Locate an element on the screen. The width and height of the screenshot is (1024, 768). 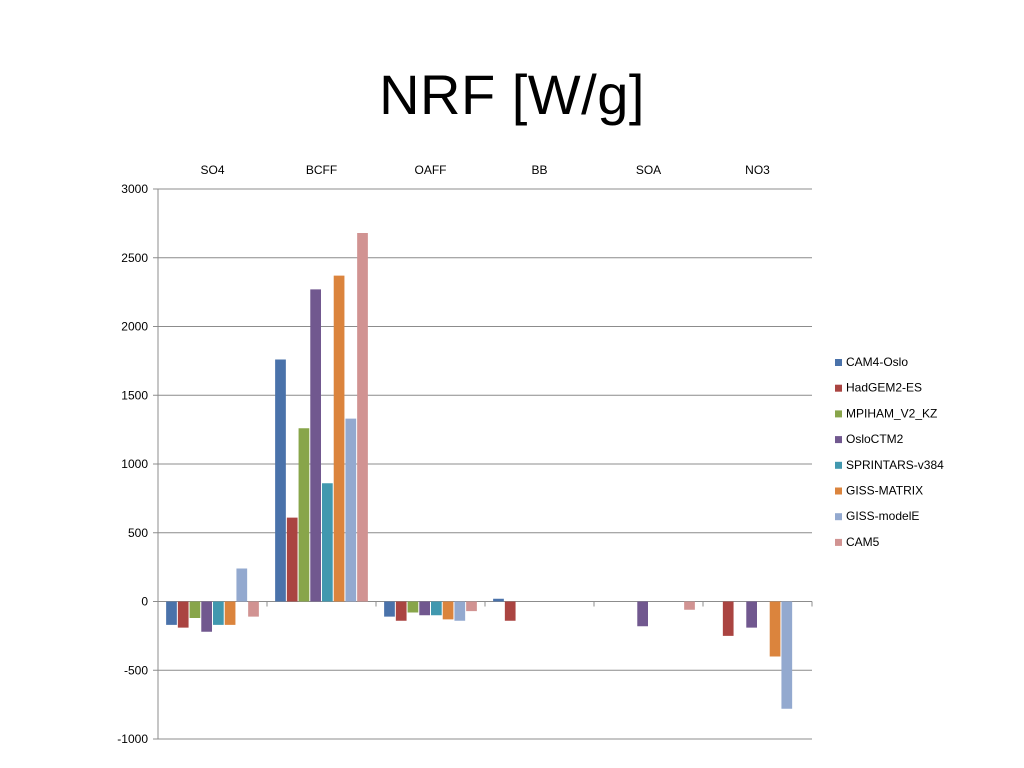
y-tick-label: 500 is located at coordinates (138, 533).